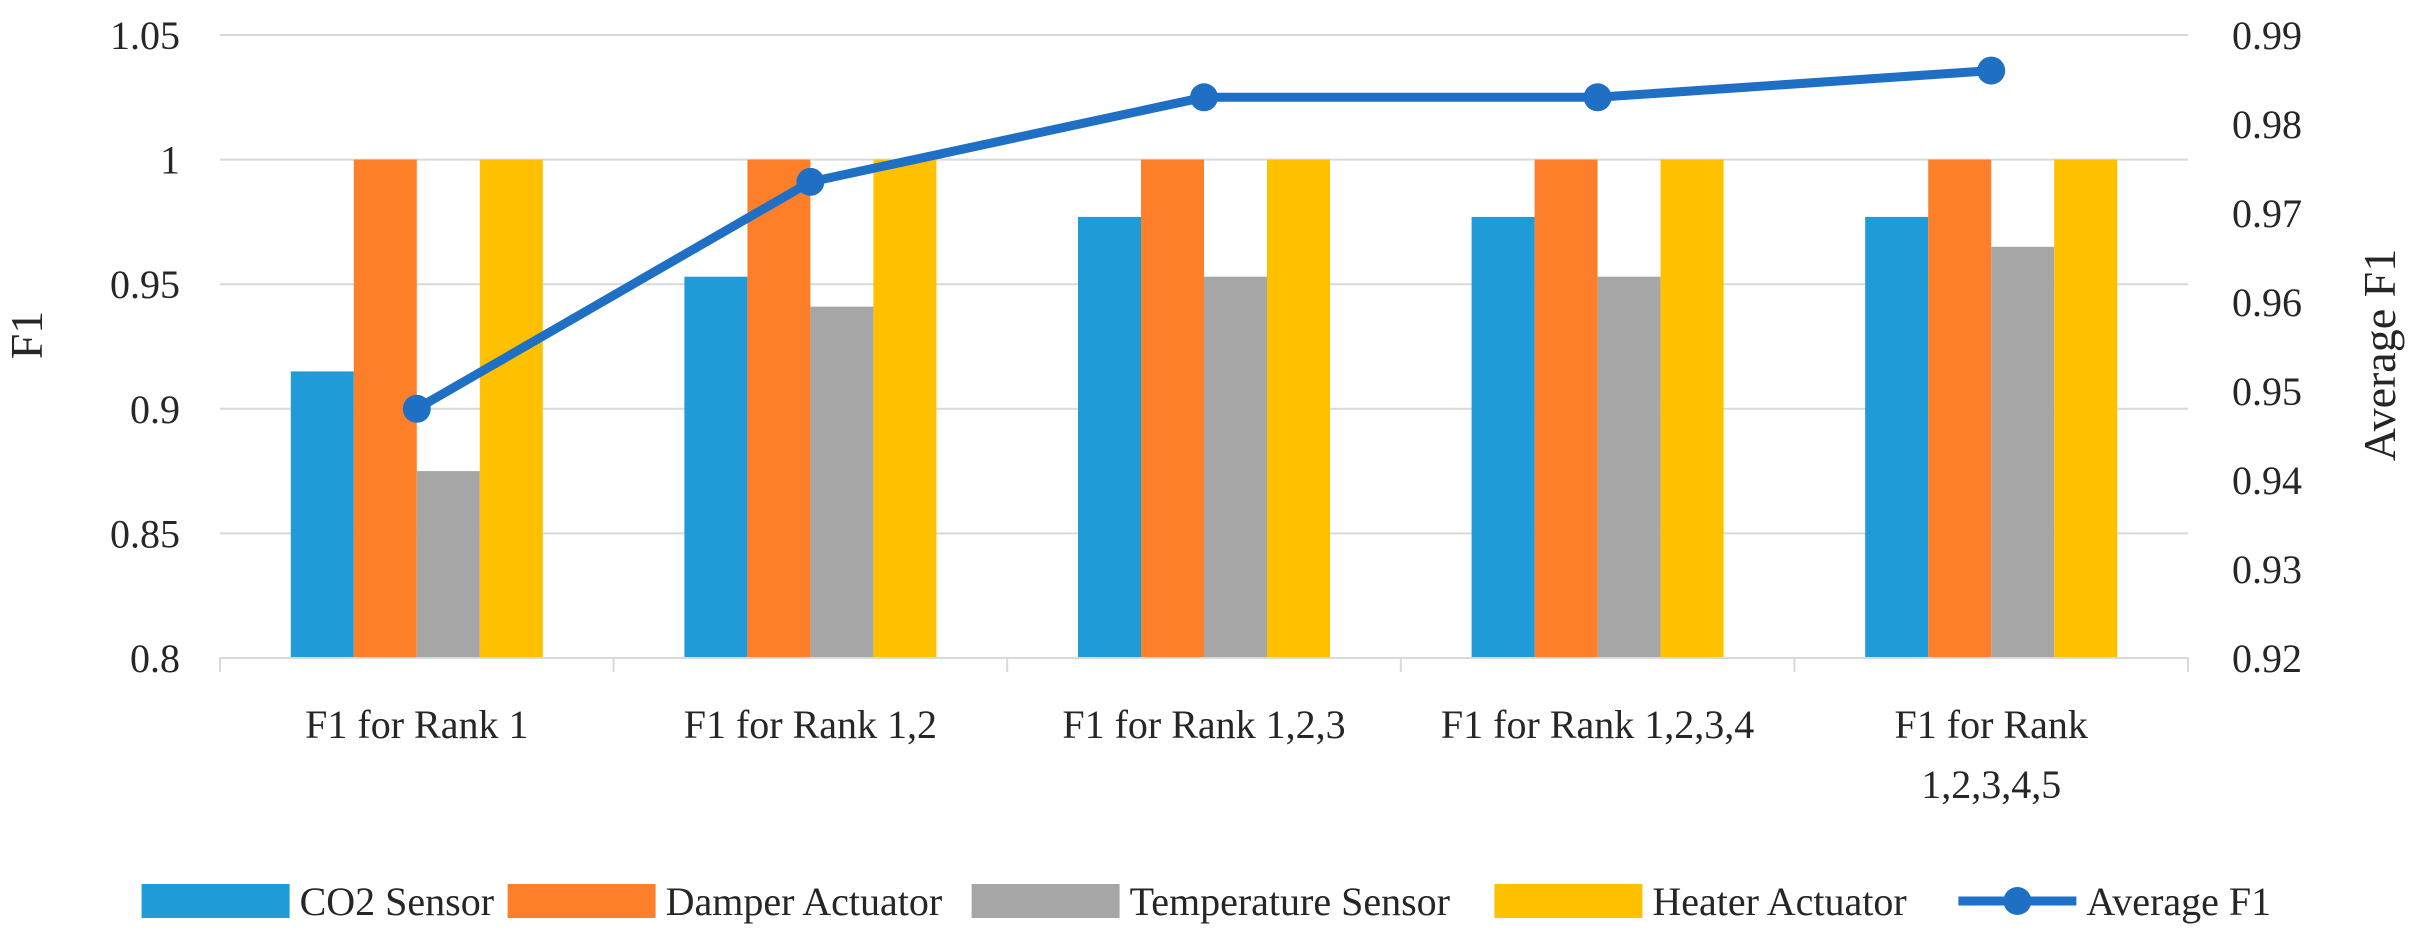 This screenshot has height=947, width=2424. What do you see at coordinates (155, 409) in the screenshot?
I see `y-tick-label: 0.9` at bounding box center [155, 409].